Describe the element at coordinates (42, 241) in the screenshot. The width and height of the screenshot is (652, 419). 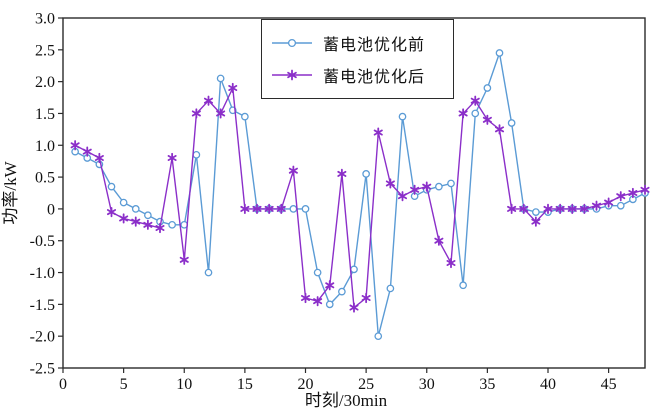
I see `y-tick-label: -0.5` at that location.